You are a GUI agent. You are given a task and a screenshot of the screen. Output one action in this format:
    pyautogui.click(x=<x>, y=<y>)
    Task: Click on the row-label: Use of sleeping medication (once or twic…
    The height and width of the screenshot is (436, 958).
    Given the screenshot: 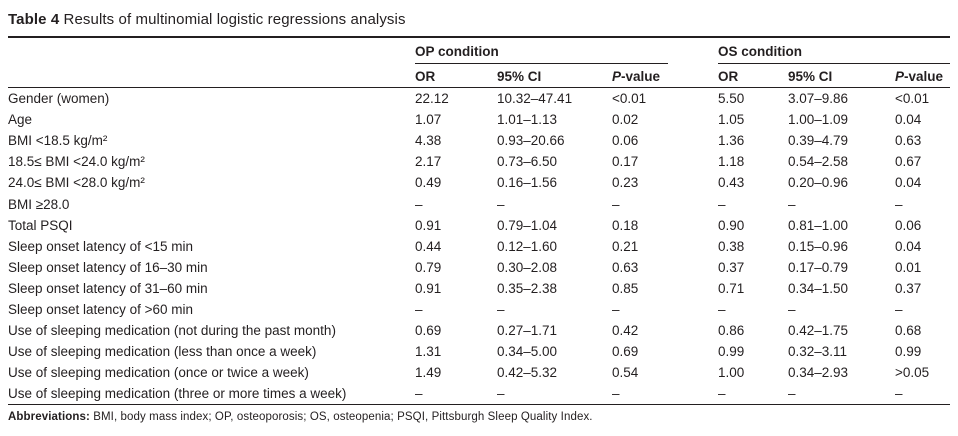 What is the action you would take?
    pyautogui.click(x=158, y=373)
    